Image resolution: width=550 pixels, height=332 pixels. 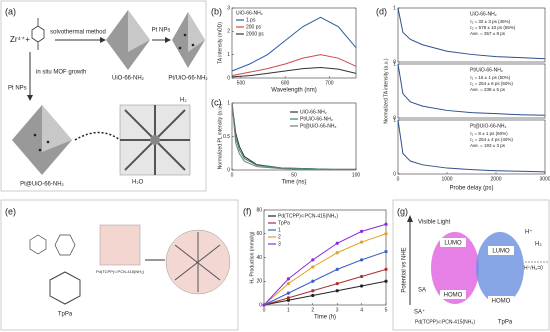 What do you see at coordinates (398, 179) in the screenshot?
I see `x-tick-label: 0` at bounding box center [398, 179].